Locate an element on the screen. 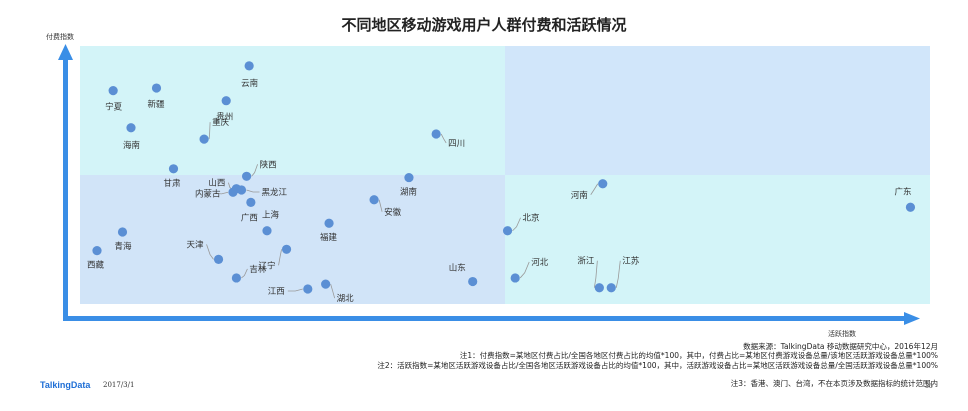 The width and height of the screenshot is (968, 411). data-label: 吉林 is located at coordinates (258, 269).